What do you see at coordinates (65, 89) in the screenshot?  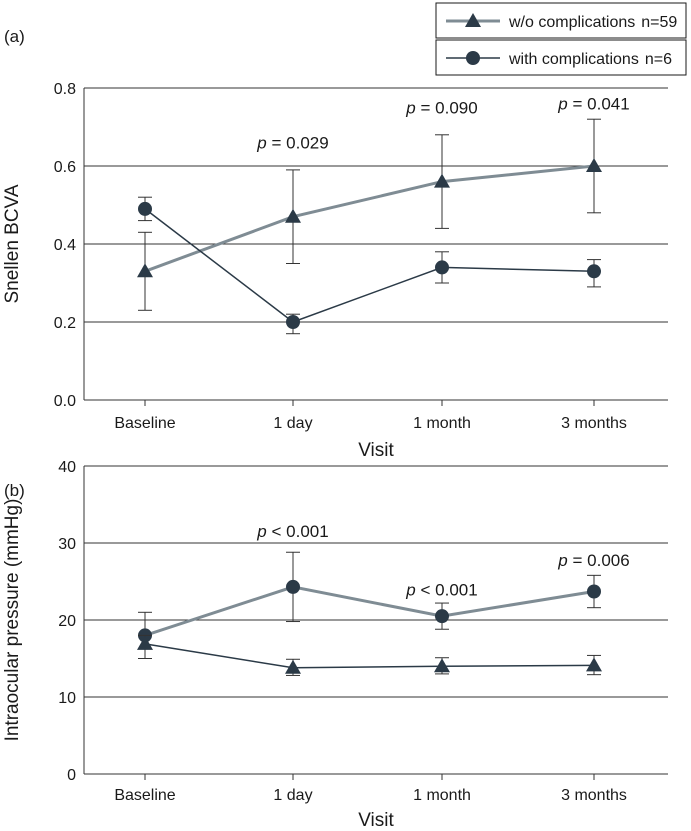 I see `y-tick-label: 0.8` at bounding box center [65, 89].